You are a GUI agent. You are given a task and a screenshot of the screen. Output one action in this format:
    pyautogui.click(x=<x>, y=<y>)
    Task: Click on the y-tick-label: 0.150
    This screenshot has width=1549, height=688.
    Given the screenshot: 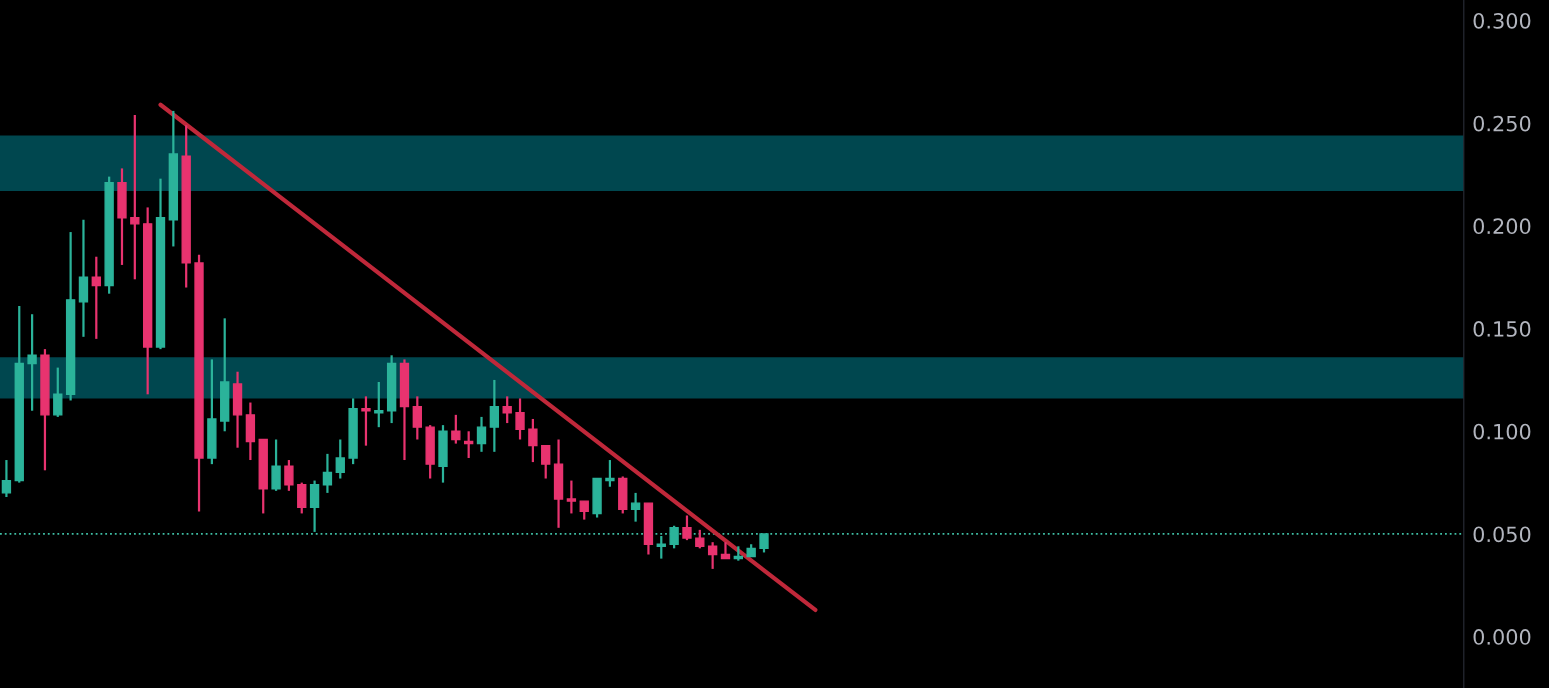 What is the action you would take?
    pyautogui.click(x=1502, y=329)
    